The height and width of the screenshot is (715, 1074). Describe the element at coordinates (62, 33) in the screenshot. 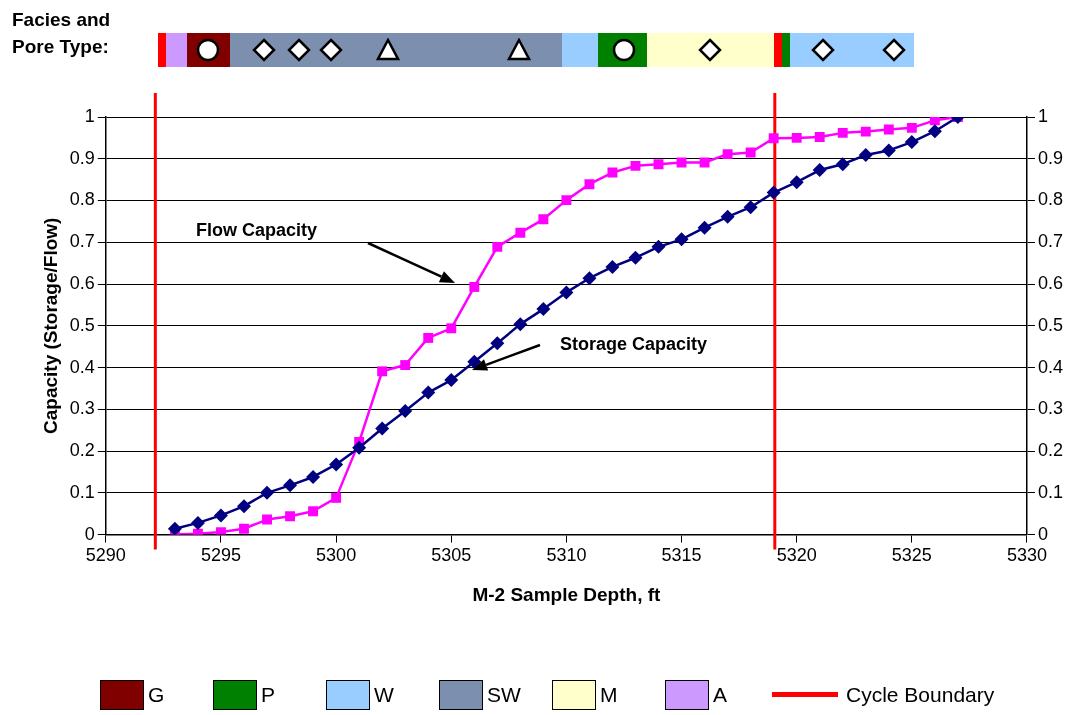

I see `chart-title: Facies and Pore Type:` at that location.